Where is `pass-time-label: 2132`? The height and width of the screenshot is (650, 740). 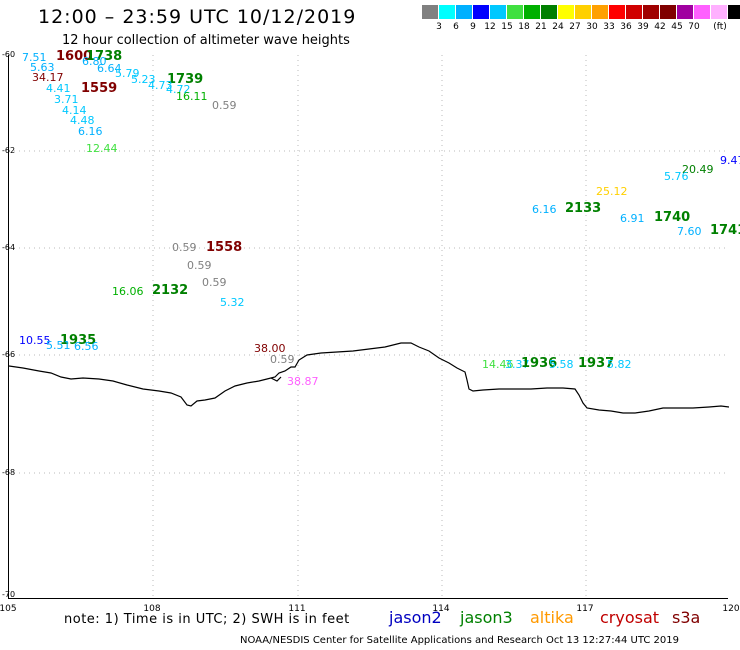
pass-time-label: 2132 is located at coordinates (170, 290).